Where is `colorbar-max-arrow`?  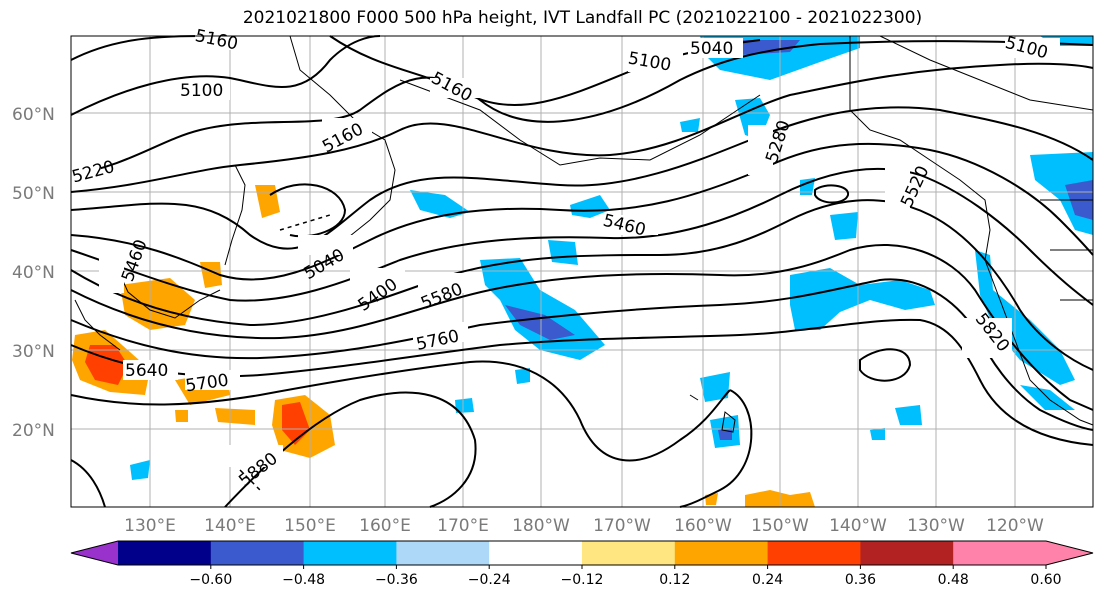
colorbar-max-arrow is located at coordinates (1069, 553).